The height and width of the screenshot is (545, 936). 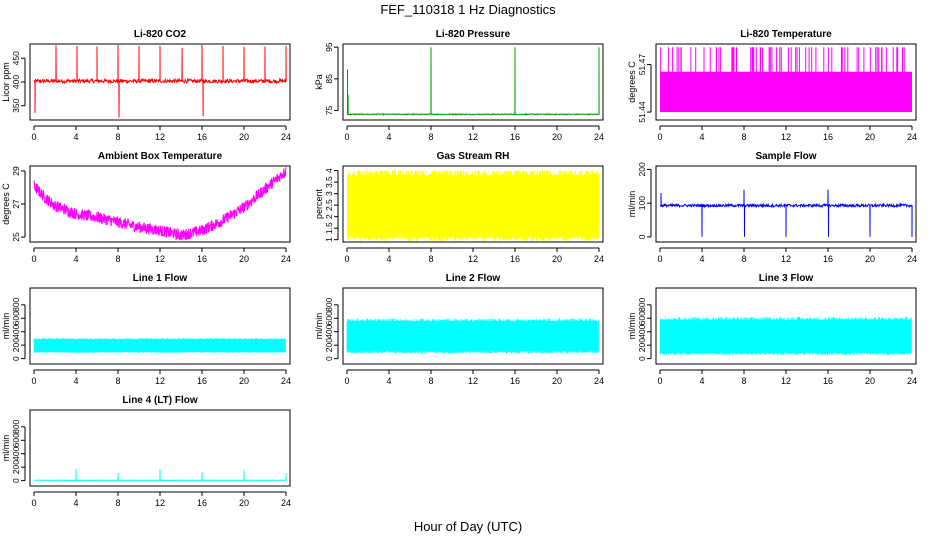 What do you see at coordinates (6, 204) in the screenshot?
I see `y-axis-label: degrees C` at bounding box center [6, 204].